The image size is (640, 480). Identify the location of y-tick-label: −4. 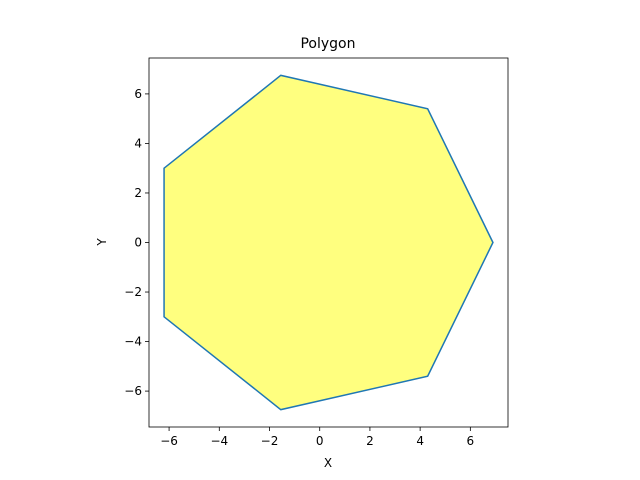
(133, 342).